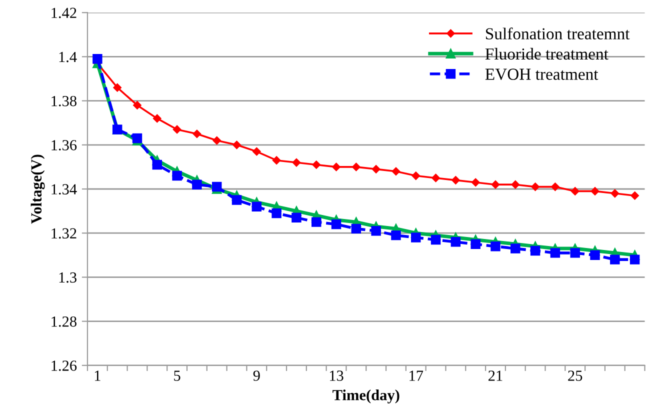 The height and width of the screenshot is (420, 648). Describe the element at coordinates (64, 321) in the screenshot. I see `y-tick-label: 1.28` at that location.